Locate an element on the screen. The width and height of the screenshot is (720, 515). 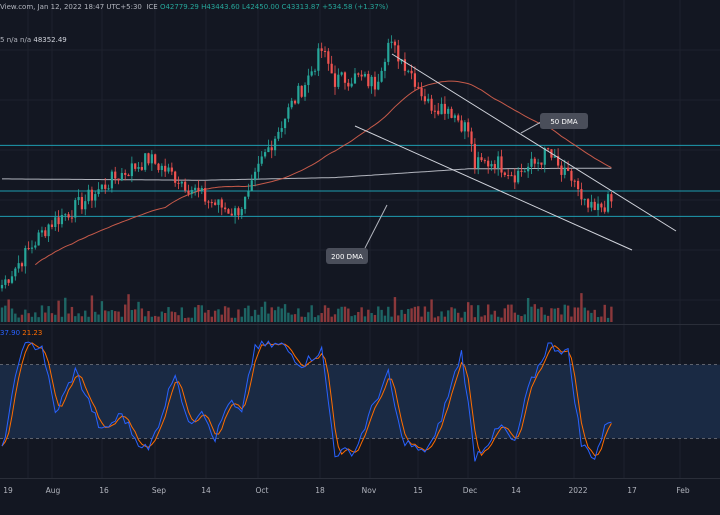
ma50-callout-box is located at coordinates (564, 121).